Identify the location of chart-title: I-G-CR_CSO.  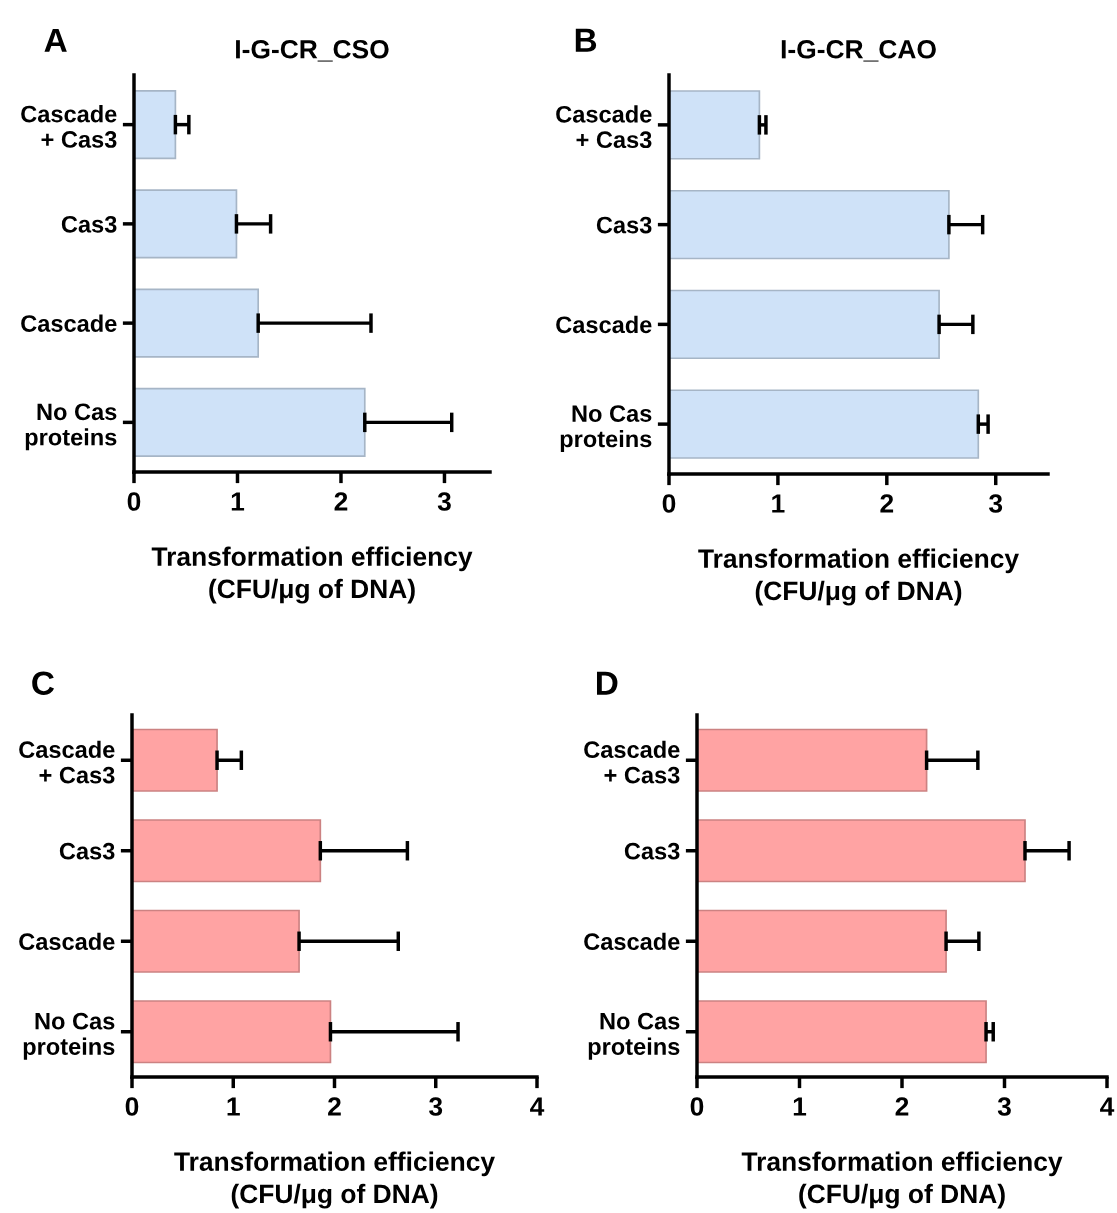
(312, 50).